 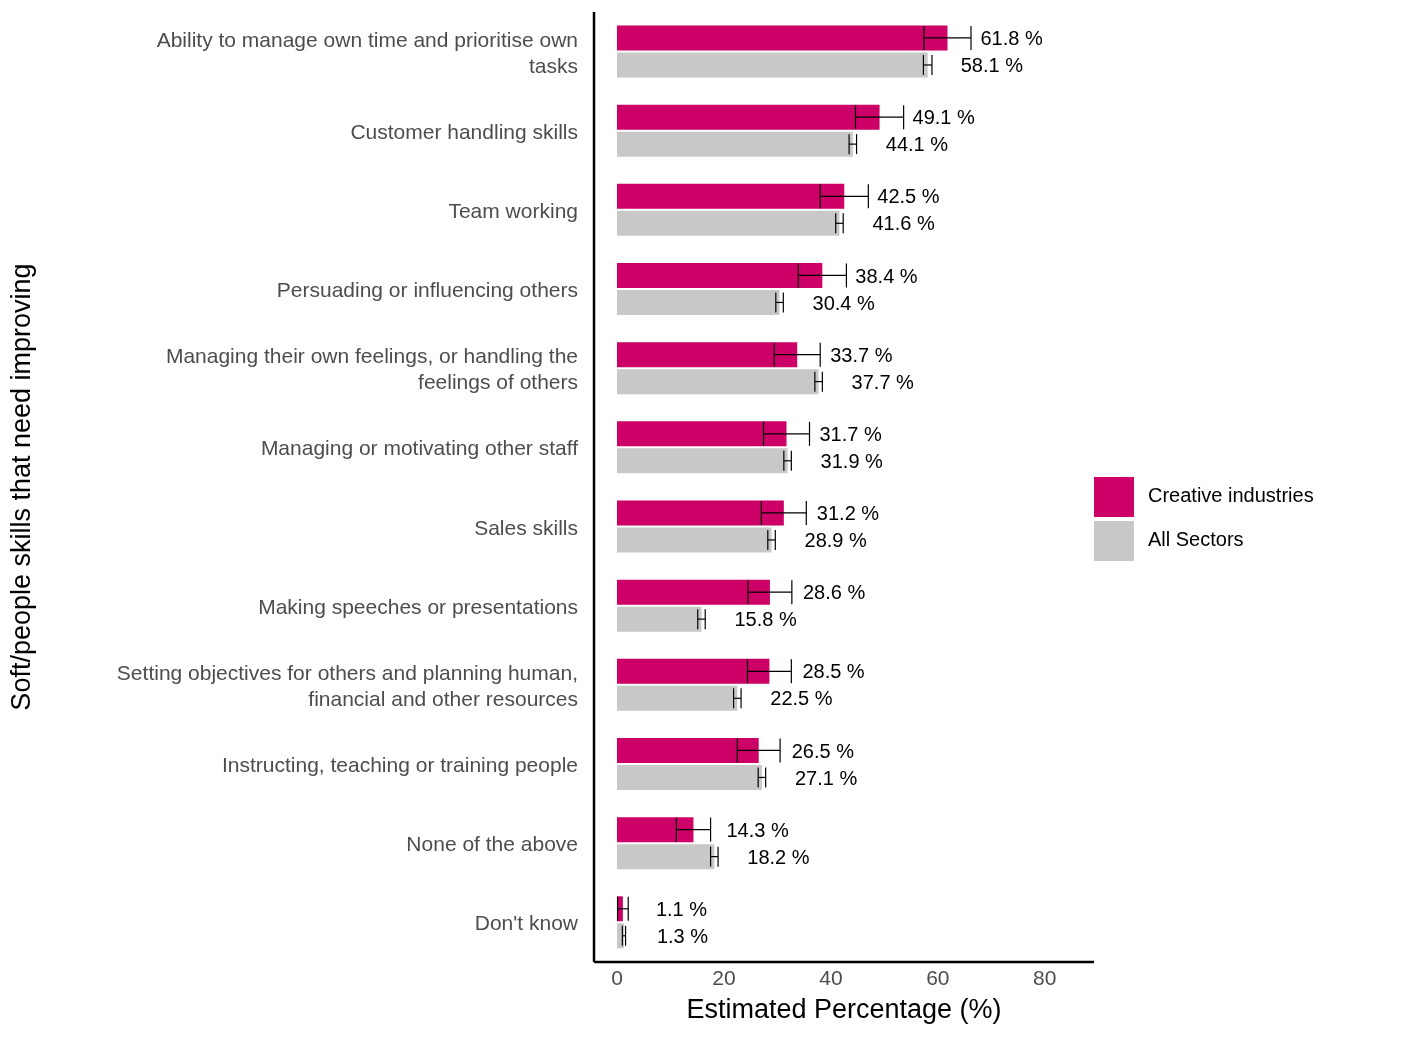 What do you see at coordinates (513, 210) in the screenshot?
I see `y-tick-label: Team working` at bounding box center [513, 210].